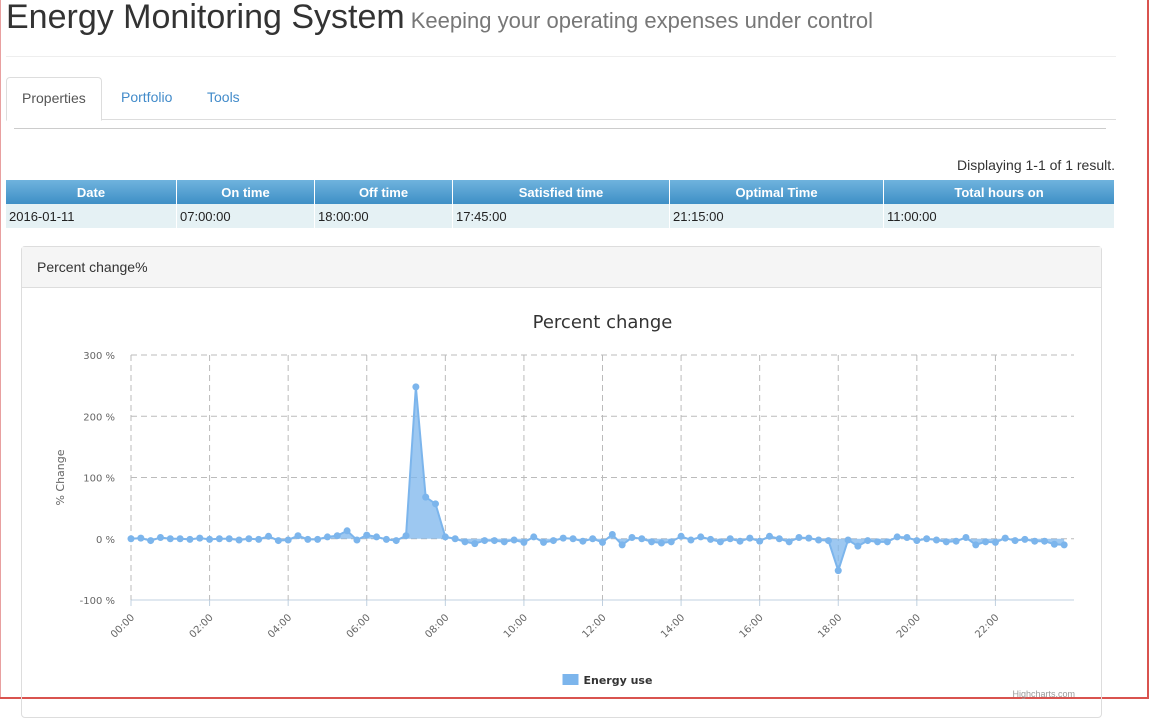 This screenshot has height=718, width=1149. What do you see at coordinates (999, 192) in the screenshot?
I see `column-header-total-hours: Total hours on` at bounding box center [999, 192].